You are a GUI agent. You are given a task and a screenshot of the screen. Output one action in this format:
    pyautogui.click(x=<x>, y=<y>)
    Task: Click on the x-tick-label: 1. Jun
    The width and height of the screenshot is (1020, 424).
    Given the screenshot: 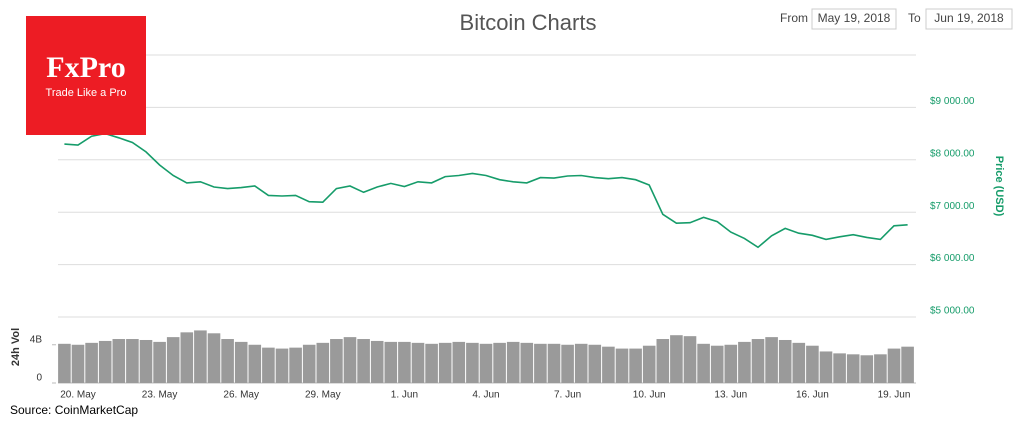 What is the action you would take?
    pyautogui.click(x=404, y=395)
    